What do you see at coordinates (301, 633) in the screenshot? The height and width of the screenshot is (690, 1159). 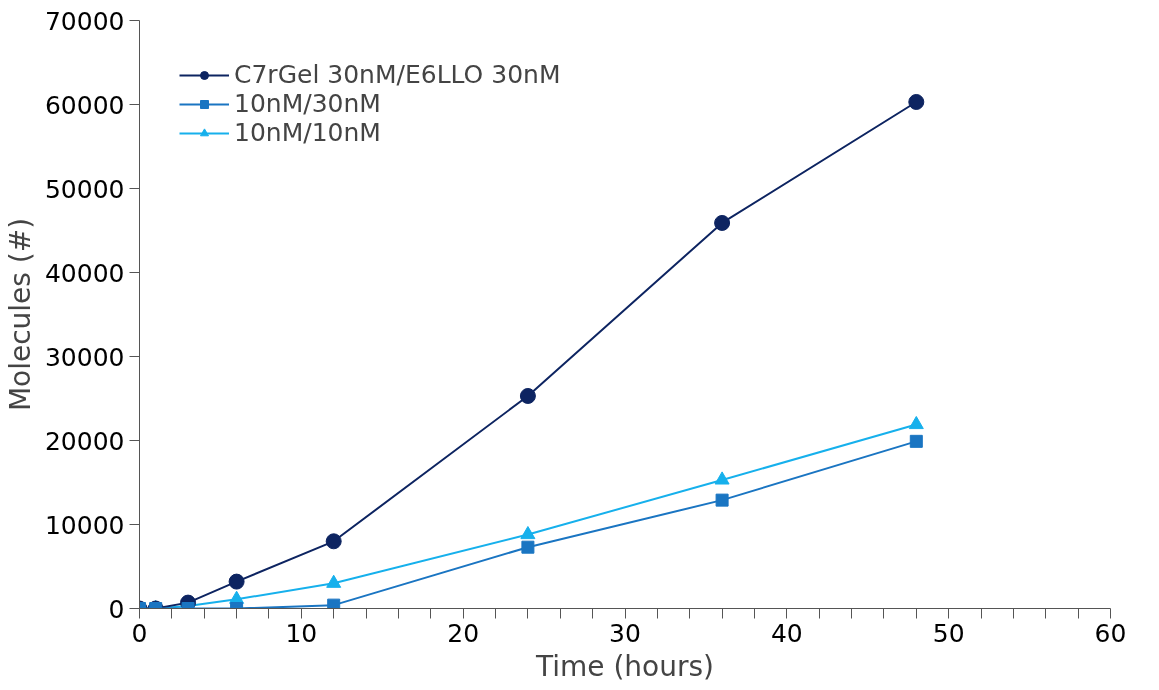 I see `x-tick-label: 10` at bounding box center [301, 633].